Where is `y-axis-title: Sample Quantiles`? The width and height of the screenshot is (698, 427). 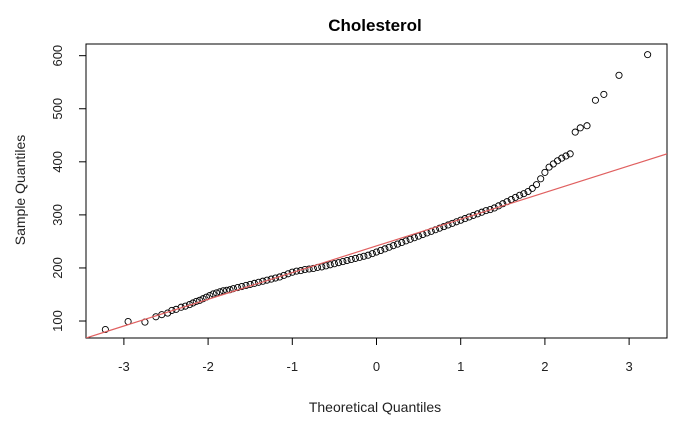 y-axis-title: Sample Quantiles is located at coordinates (20, 190).